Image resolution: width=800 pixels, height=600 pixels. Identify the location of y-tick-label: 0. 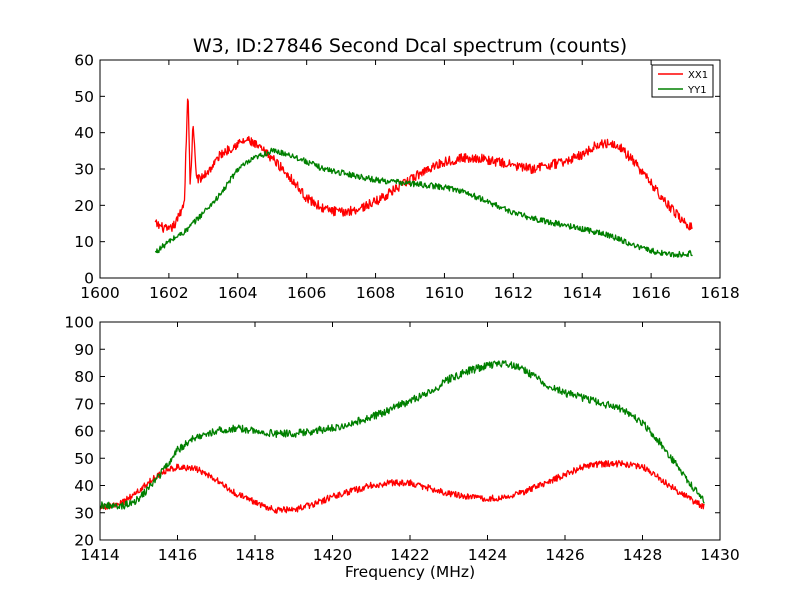
(89, 279).